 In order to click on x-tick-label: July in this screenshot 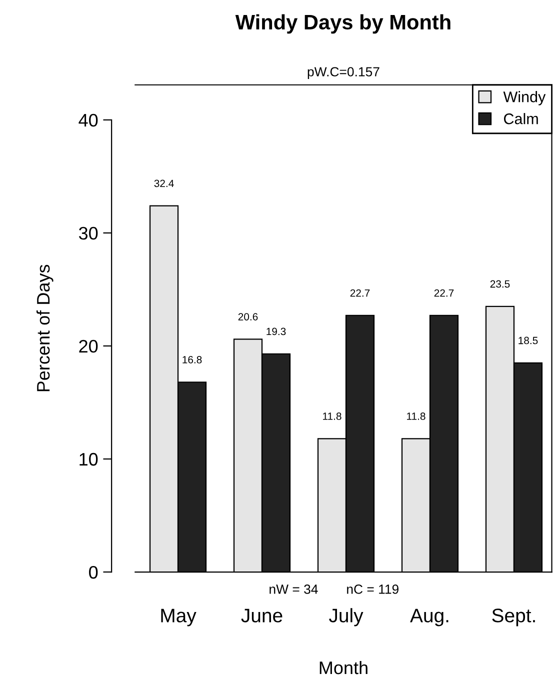, I will do `click(346, 617)`.